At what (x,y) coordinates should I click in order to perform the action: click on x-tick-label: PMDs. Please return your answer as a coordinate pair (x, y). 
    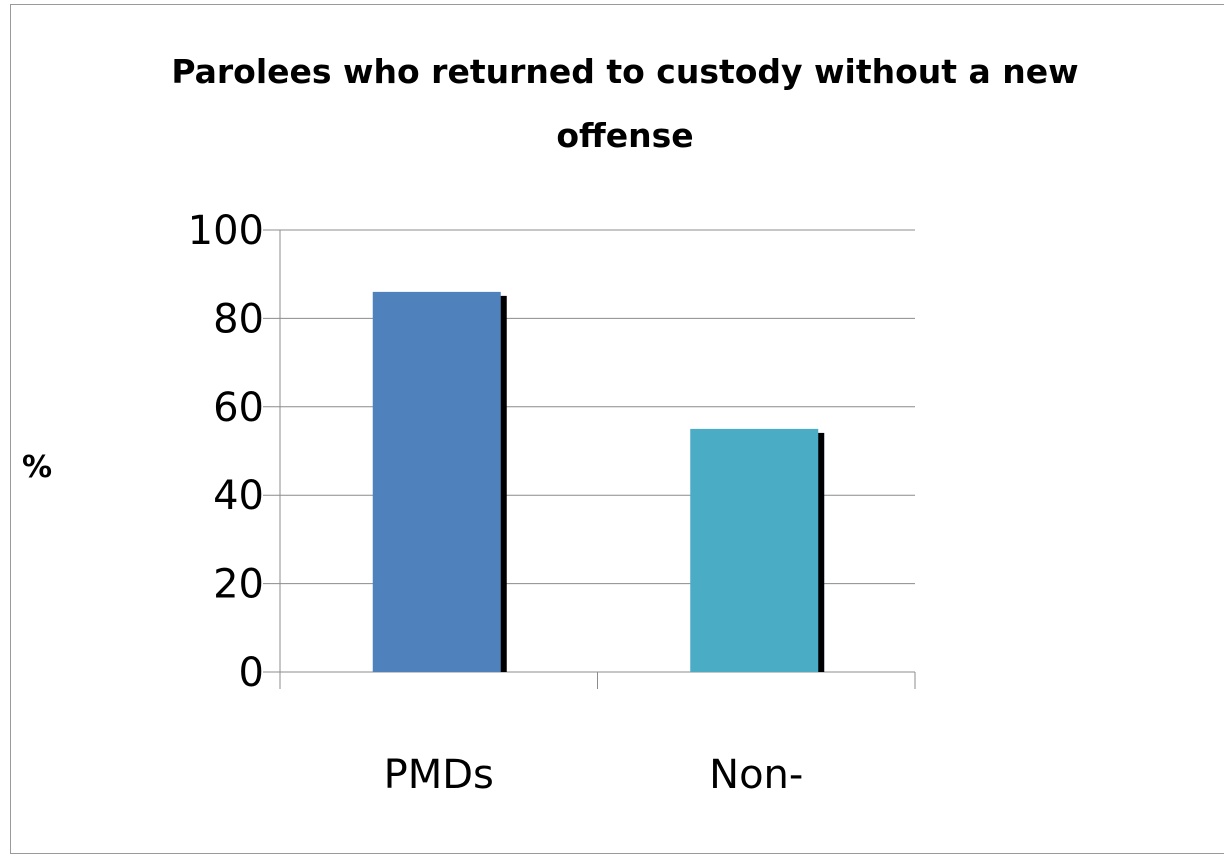
    Looking at the image, I should click on (439, 775).